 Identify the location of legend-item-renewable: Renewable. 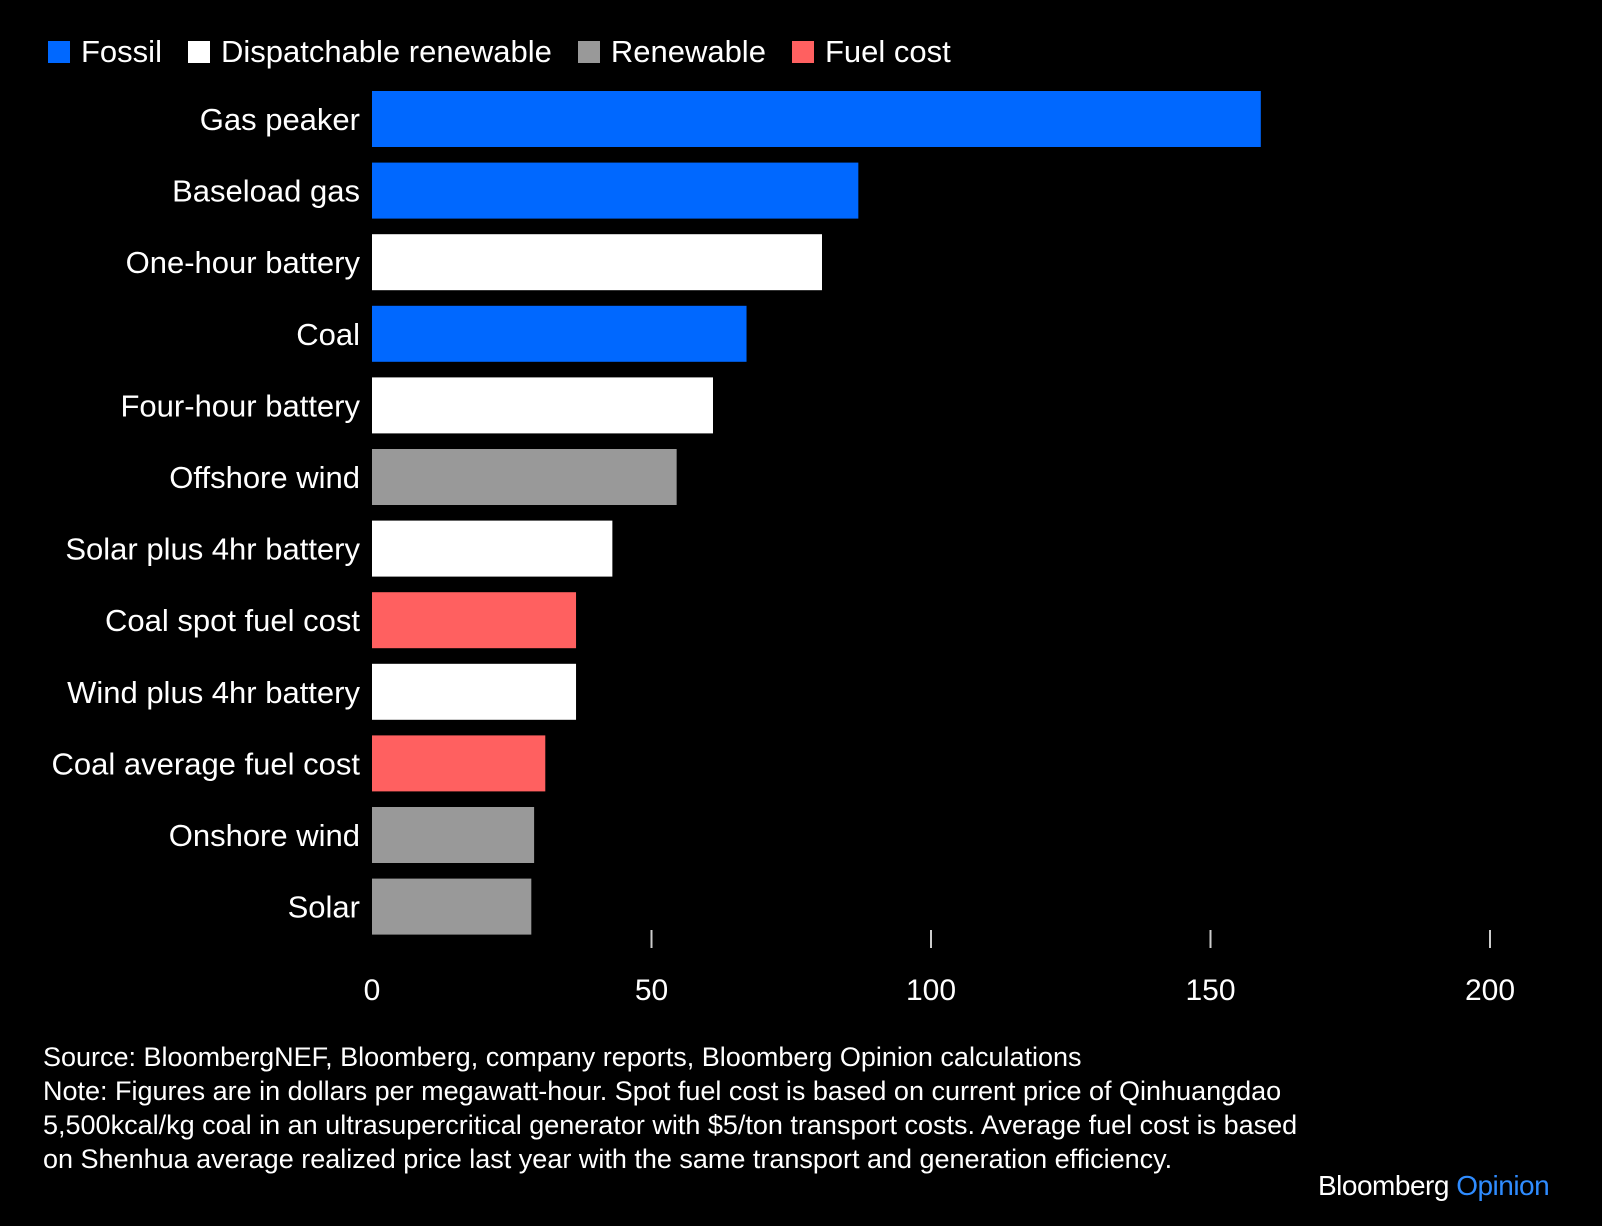
(671, 52).